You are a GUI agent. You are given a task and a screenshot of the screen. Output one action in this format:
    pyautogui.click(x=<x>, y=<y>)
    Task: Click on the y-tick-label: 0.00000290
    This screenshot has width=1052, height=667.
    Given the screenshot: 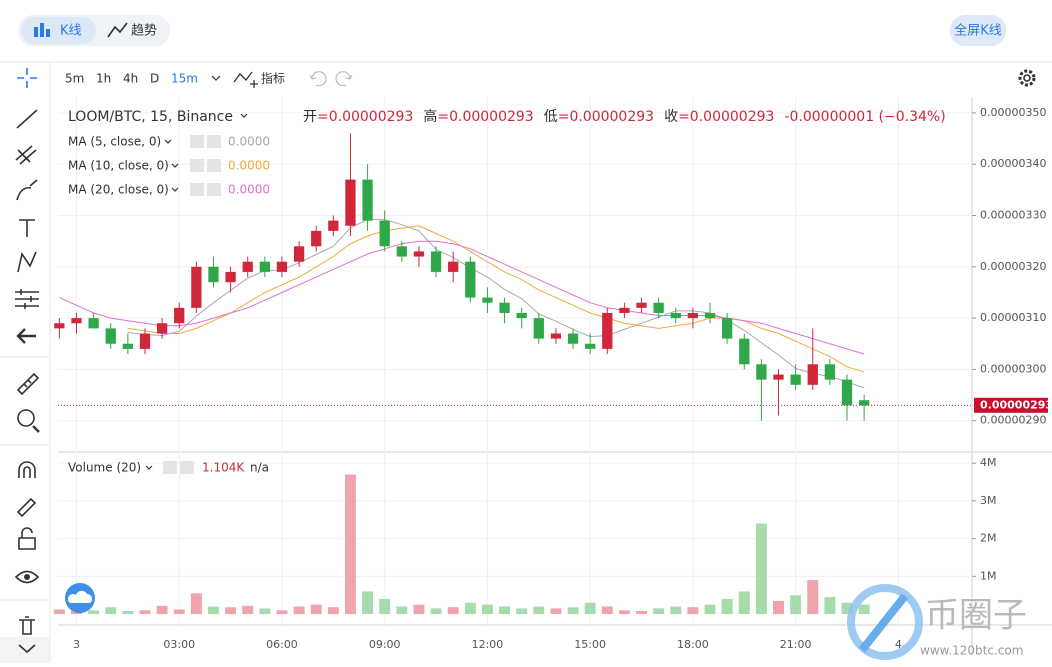 What is the action you would take?
    pyautogui.click(x=1013, y=420)
    